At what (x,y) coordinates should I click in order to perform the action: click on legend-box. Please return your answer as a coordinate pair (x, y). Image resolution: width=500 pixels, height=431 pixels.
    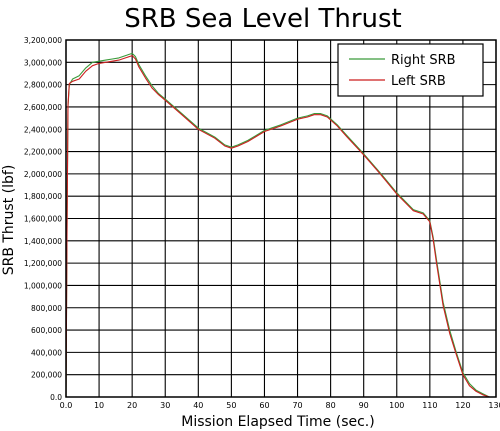
    Looking at the image, I should click on (410, 70).